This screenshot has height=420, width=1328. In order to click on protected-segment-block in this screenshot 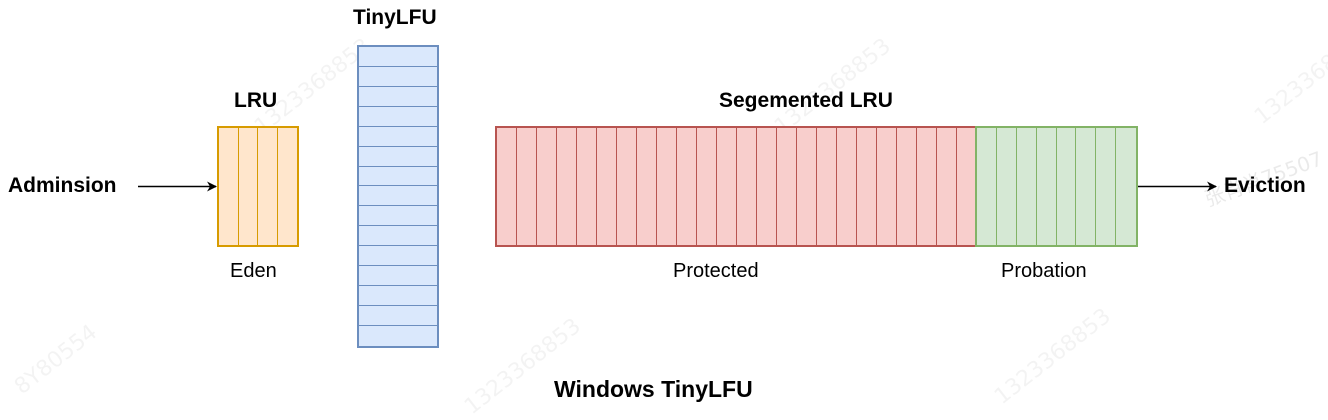, I will do `click(736, 186)`.